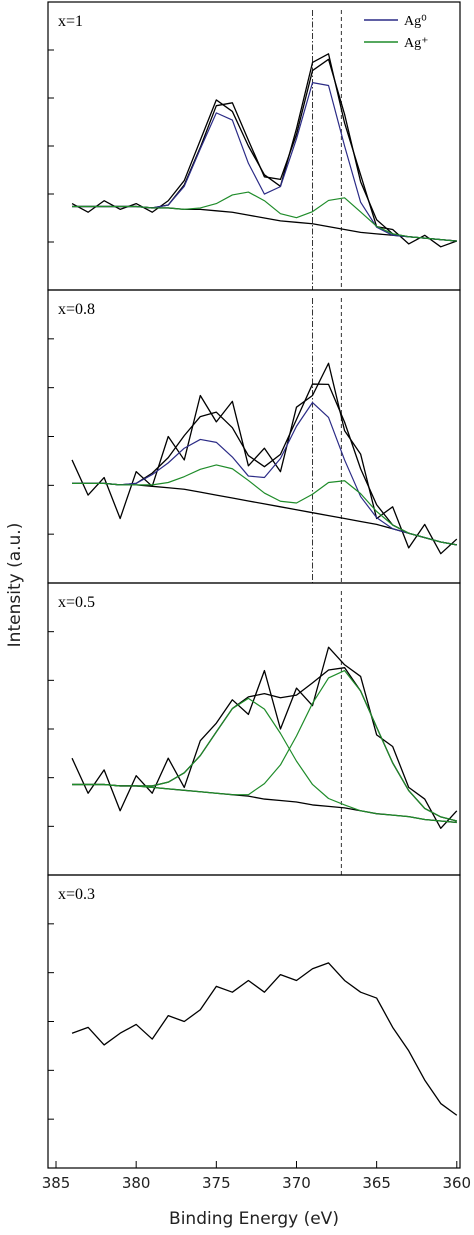 The width and height of the screenshot is (474, 1235). Describe the element at coordinates (56, 1183) in the screenshot. I see `x-tick-label: 385` at that location.